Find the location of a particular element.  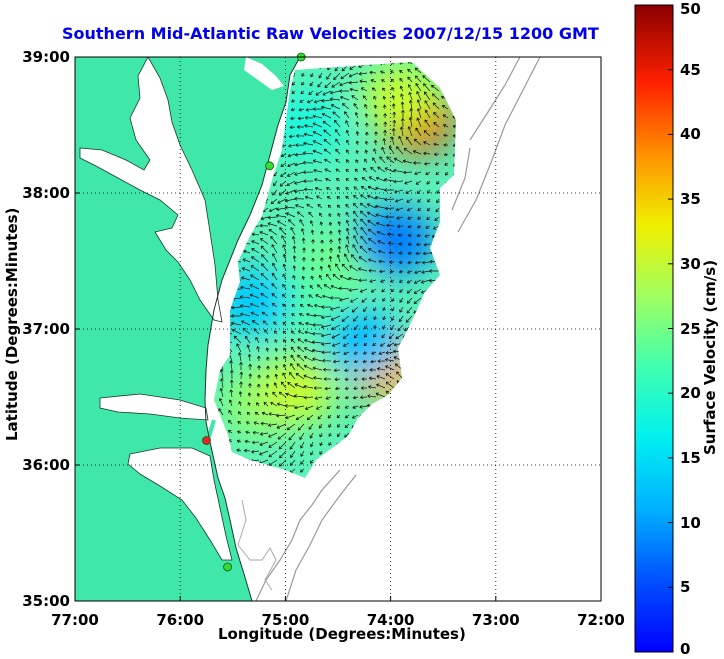

x-tick-label: 75:00 is located at coordinates (285, 620).